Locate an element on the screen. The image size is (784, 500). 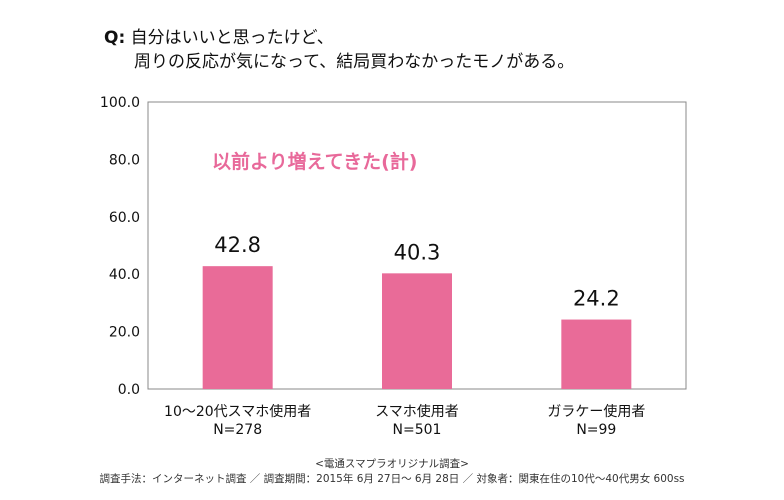
question-line-2: 周りの反応が気になって、結局買わなかったモノがある。 is located at coordinates (354, 62).